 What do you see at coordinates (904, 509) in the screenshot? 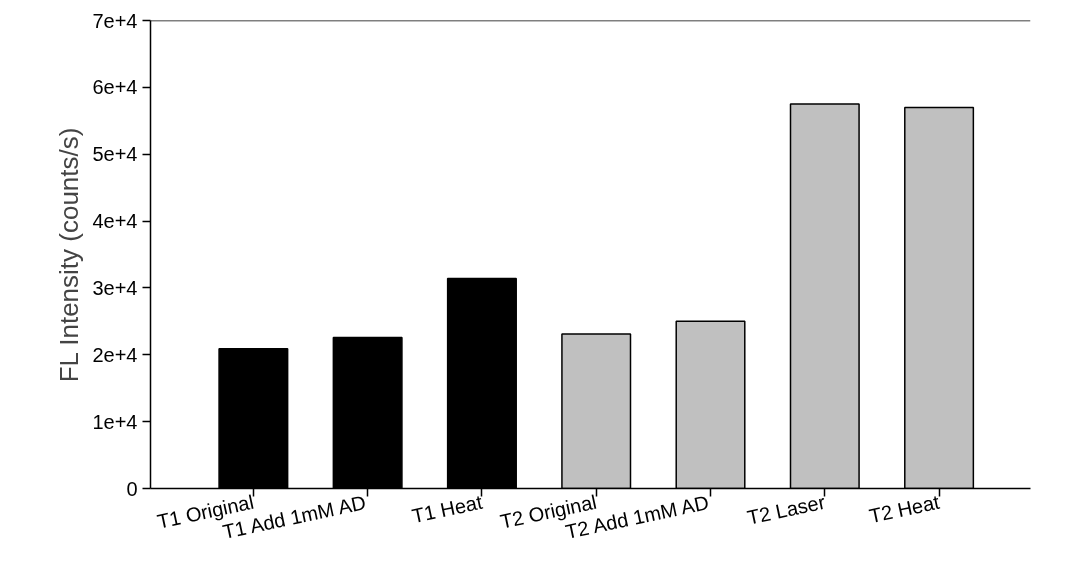
I see `x-tick-label: T2 Heat` at bounding box center [904, 509].